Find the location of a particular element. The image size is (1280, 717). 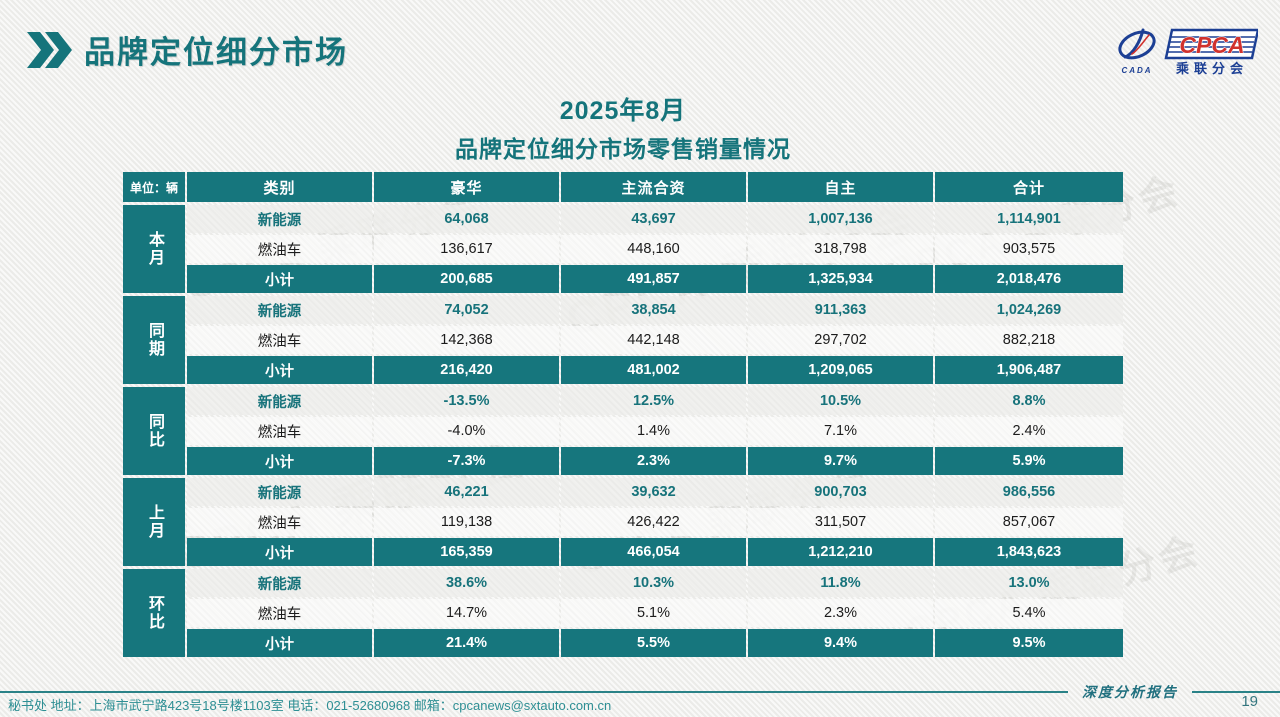

footer-line-left is located at coordinates (534, 692).